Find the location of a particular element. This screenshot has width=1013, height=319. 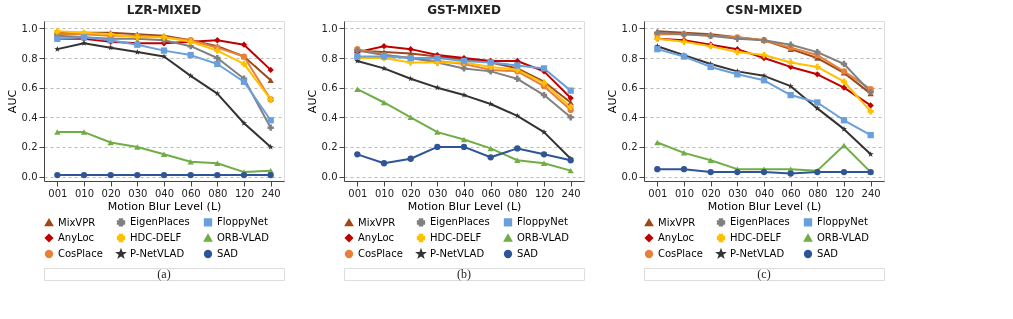

text: (b) is located at coordinates (464, 274).